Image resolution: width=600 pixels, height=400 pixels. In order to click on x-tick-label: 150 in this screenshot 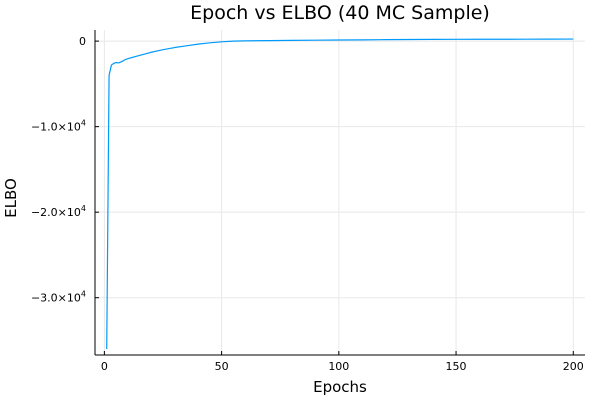, I will do `click(456, 366)`.